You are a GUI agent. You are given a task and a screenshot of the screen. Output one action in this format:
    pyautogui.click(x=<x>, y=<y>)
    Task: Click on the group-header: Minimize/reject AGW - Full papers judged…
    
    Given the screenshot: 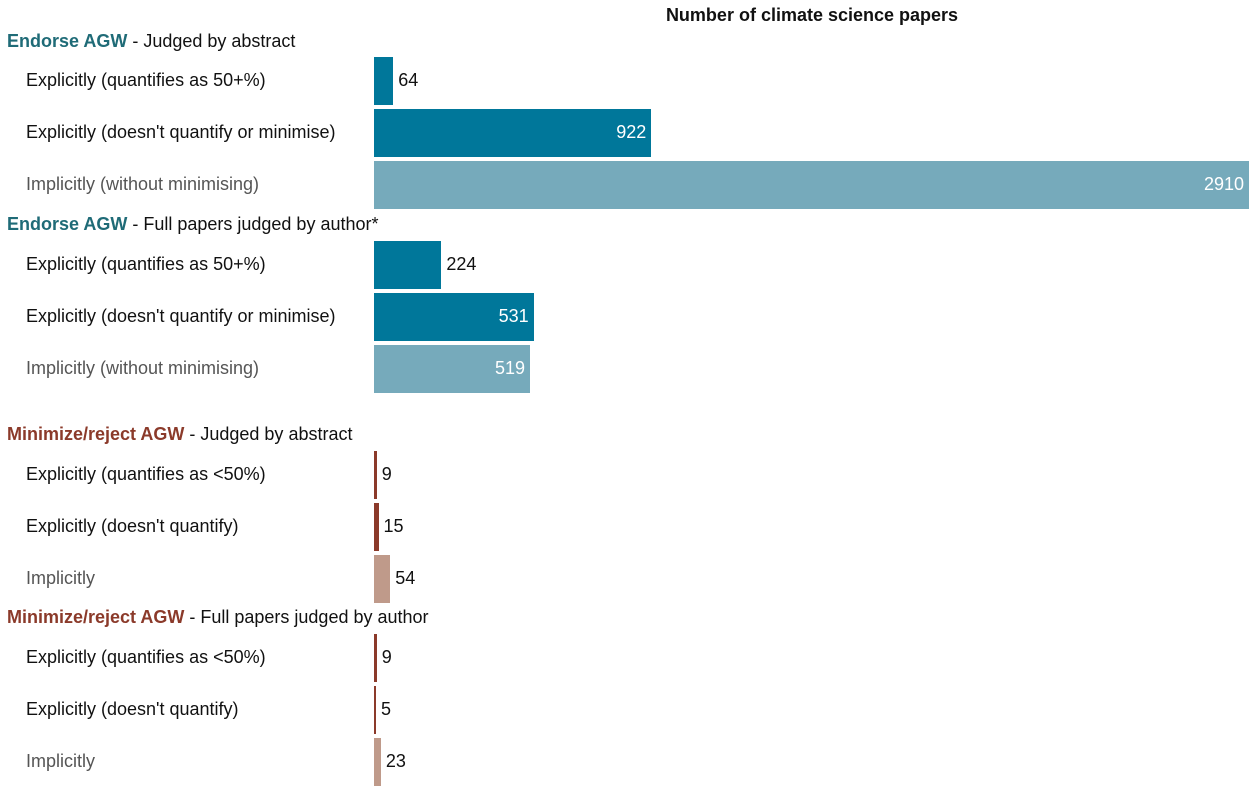 What is the action you would take?
    pyautogui.click(x=218, y=617)
    